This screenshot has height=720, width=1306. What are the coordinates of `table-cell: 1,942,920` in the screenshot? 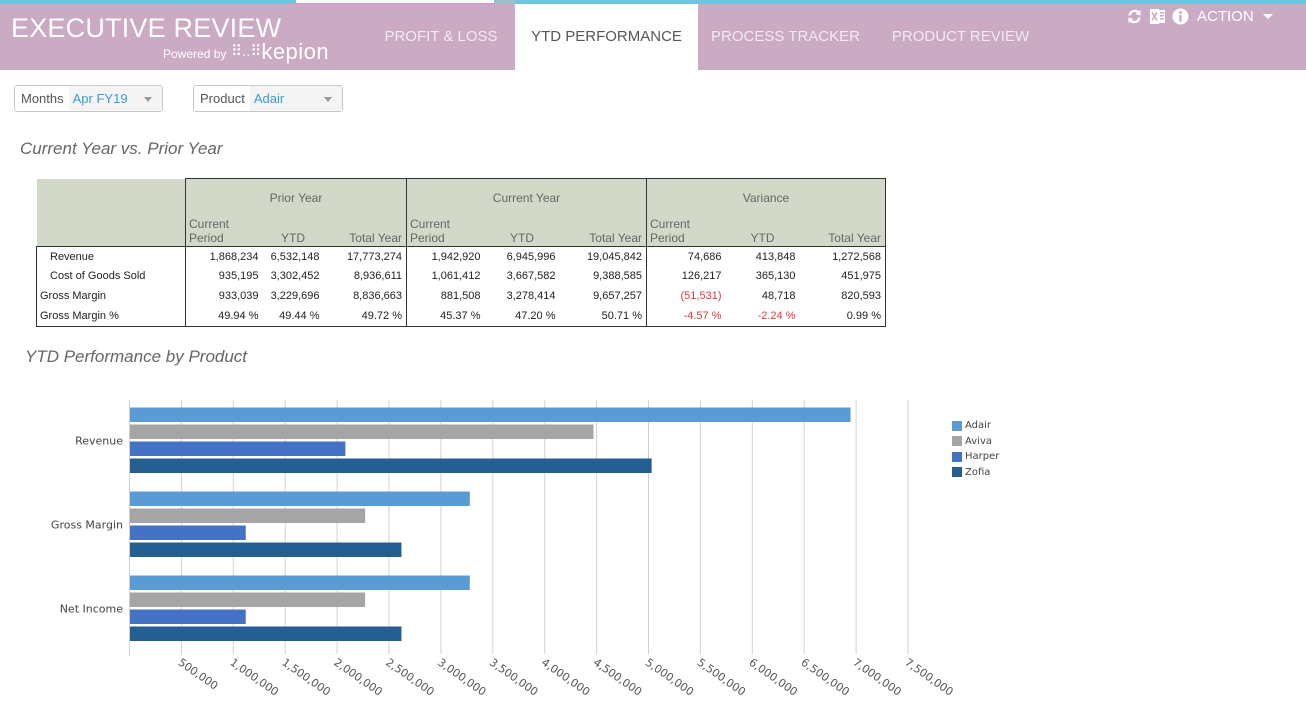 It's located at (445, 255).